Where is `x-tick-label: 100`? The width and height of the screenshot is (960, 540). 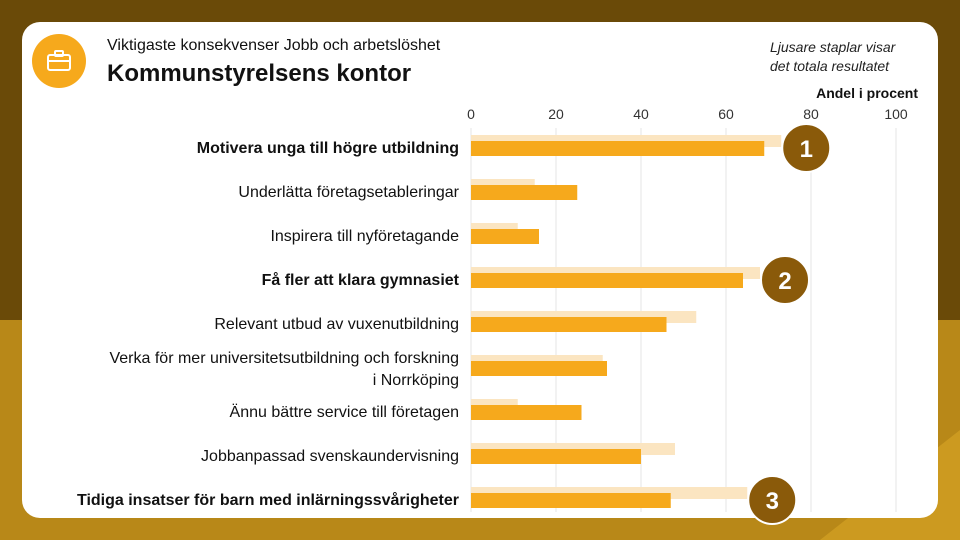
x-tick-label: 100 is located at coordinates (896, 114).